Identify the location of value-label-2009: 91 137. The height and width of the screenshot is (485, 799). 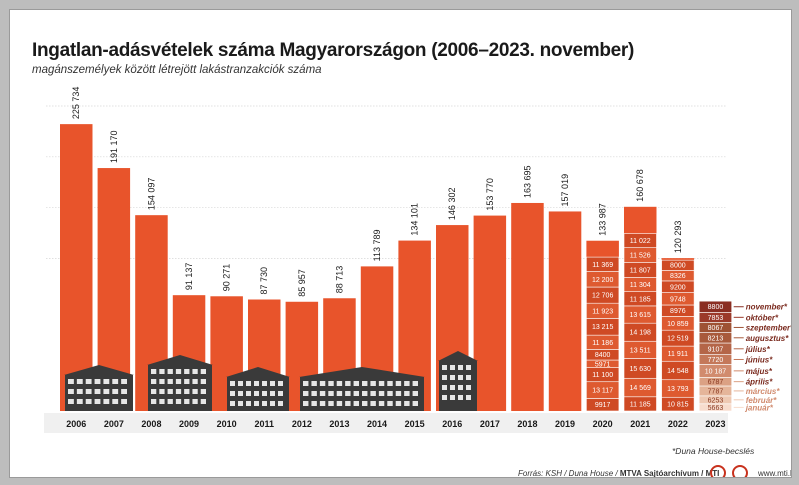
(189, 277).